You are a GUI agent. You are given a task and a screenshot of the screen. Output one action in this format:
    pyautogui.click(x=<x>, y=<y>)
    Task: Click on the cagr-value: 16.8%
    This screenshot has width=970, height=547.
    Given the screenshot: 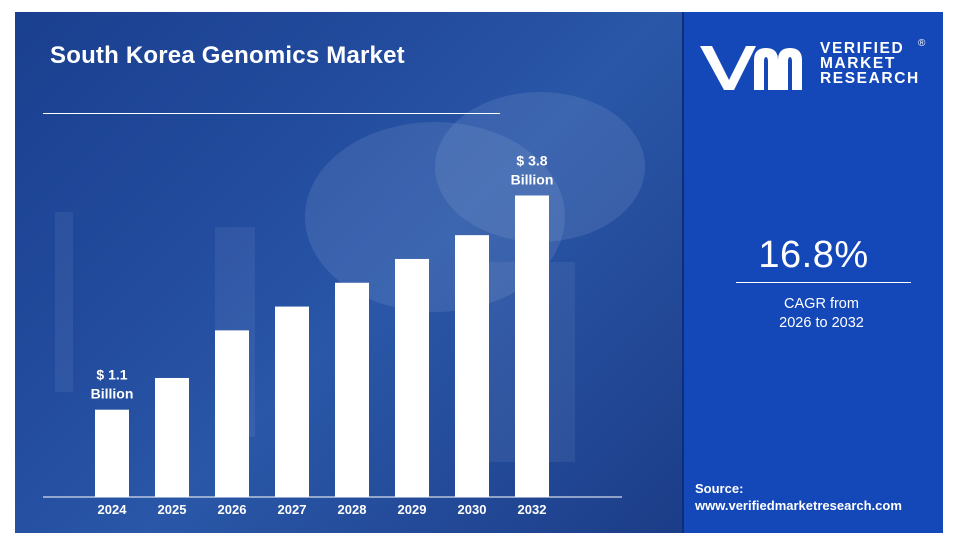 What is the action you would take?
    pyautogui.click(x=813, y=255)
    